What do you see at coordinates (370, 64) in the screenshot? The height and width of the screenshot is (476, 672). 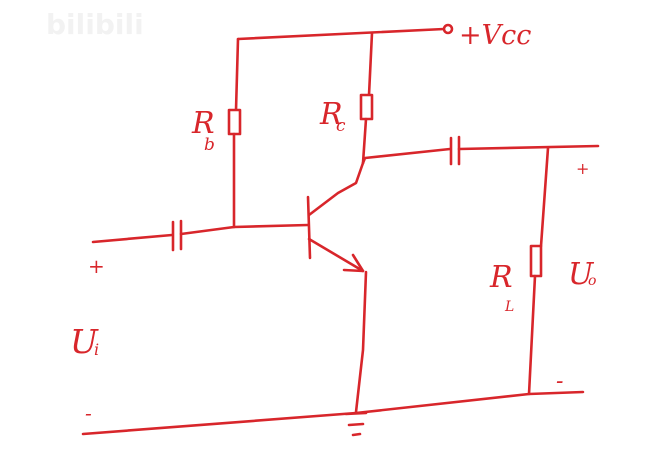 I see `collector-resistor-wire-top` at bounding box center [370, 64].